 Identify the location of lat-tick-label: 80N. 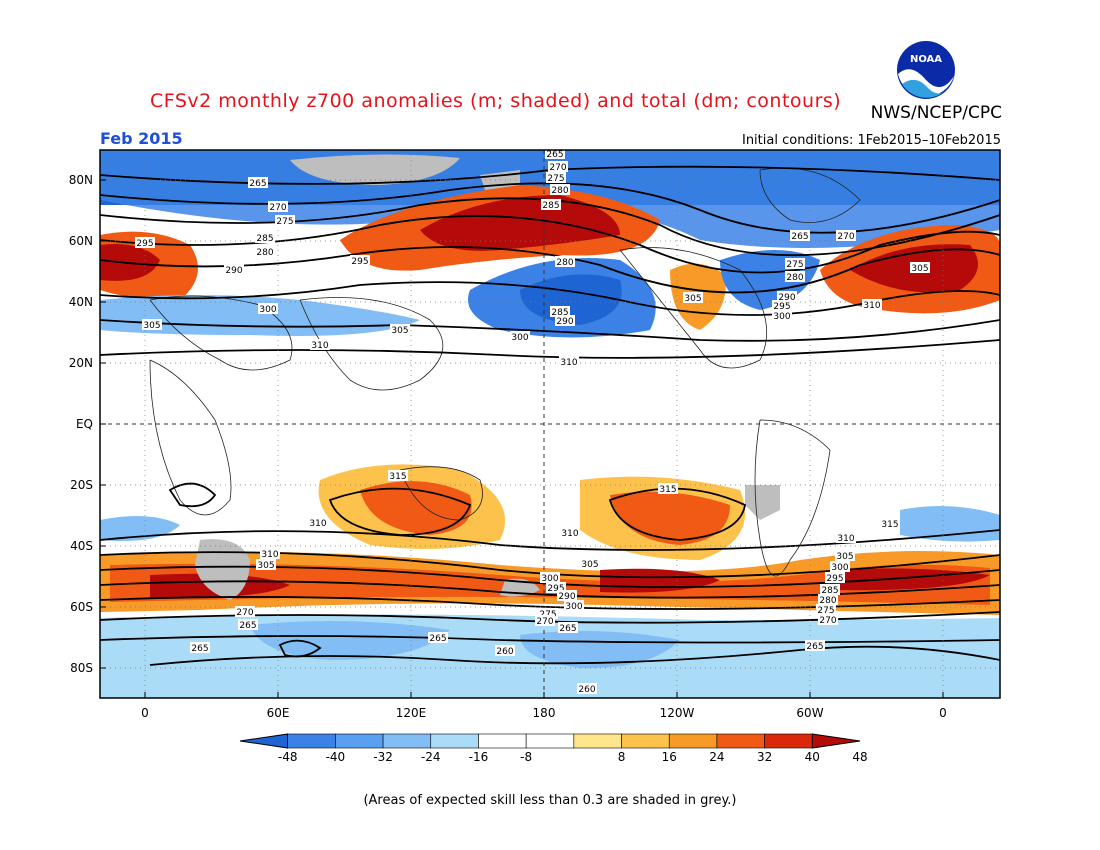
(81, 180).